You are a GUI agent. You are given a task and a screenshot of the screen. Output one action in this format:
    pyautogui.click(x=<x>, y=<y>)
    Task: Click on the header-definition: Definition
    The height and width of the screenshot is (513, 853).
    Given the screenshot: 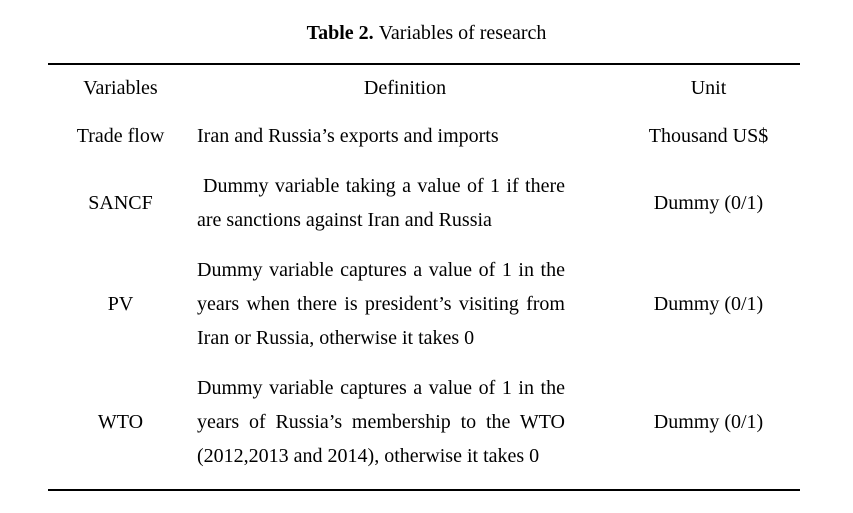 What is the action you would take?
    pyautogui.click(x=405, y=88)
    